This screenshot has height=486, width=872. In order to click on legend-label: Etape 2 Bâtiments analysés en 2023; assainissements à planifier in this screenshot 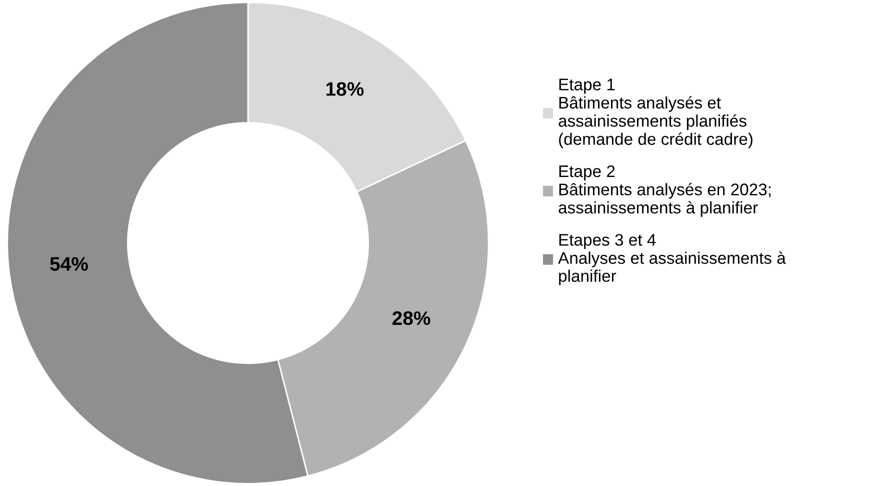, I will do `click(664, 191)`.